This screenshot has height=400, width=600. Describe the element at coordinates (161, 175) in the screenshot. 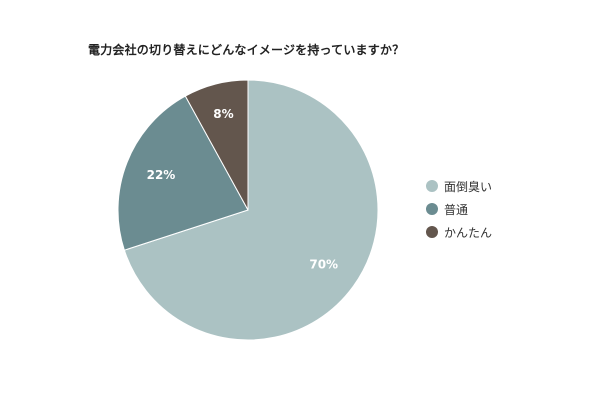

I see `data-label-futsuu: 22%` at that location.